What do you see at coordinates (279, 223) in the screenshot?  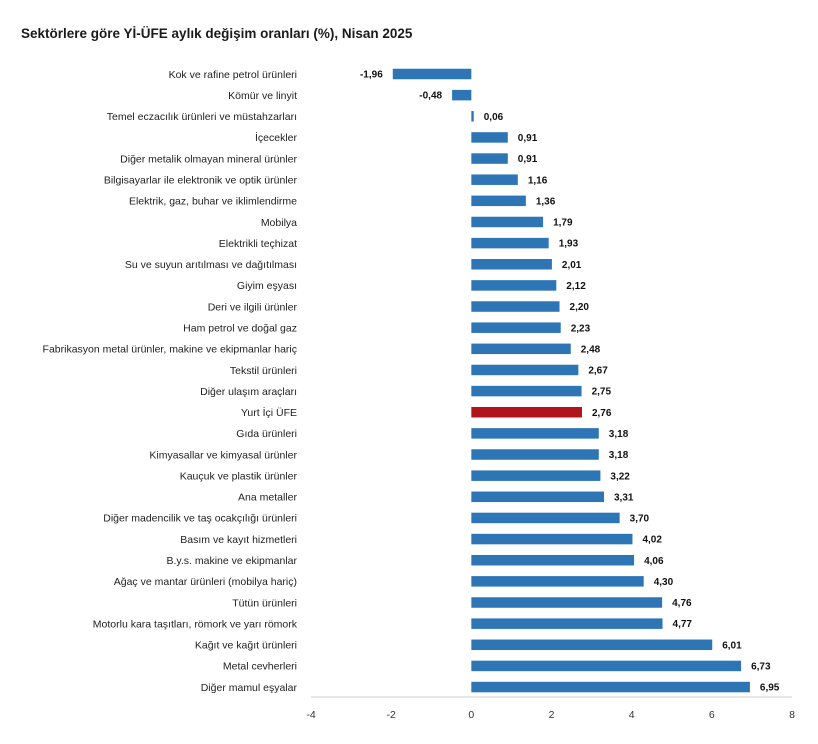 I see `category-label: Mobilya` at bounding box center [279, 223].